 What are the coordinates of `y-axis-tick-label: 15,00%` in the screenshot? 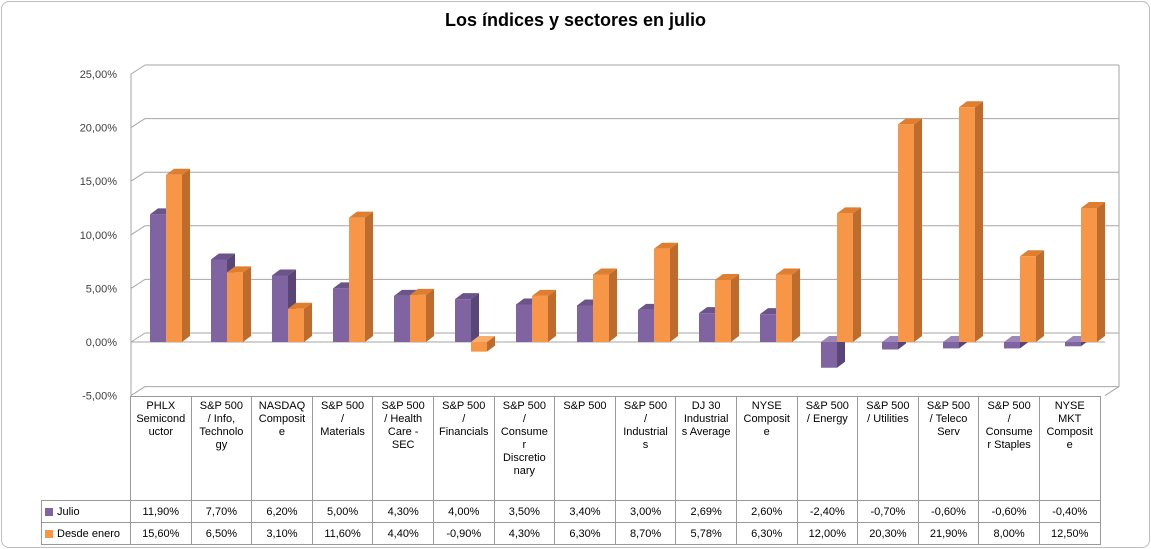 It's located at (99, 182).